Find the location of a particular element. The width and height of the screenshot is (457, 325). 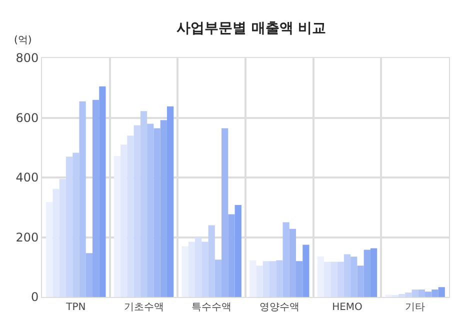

y-tick-label: 0 is located at coordinates (34, 297).